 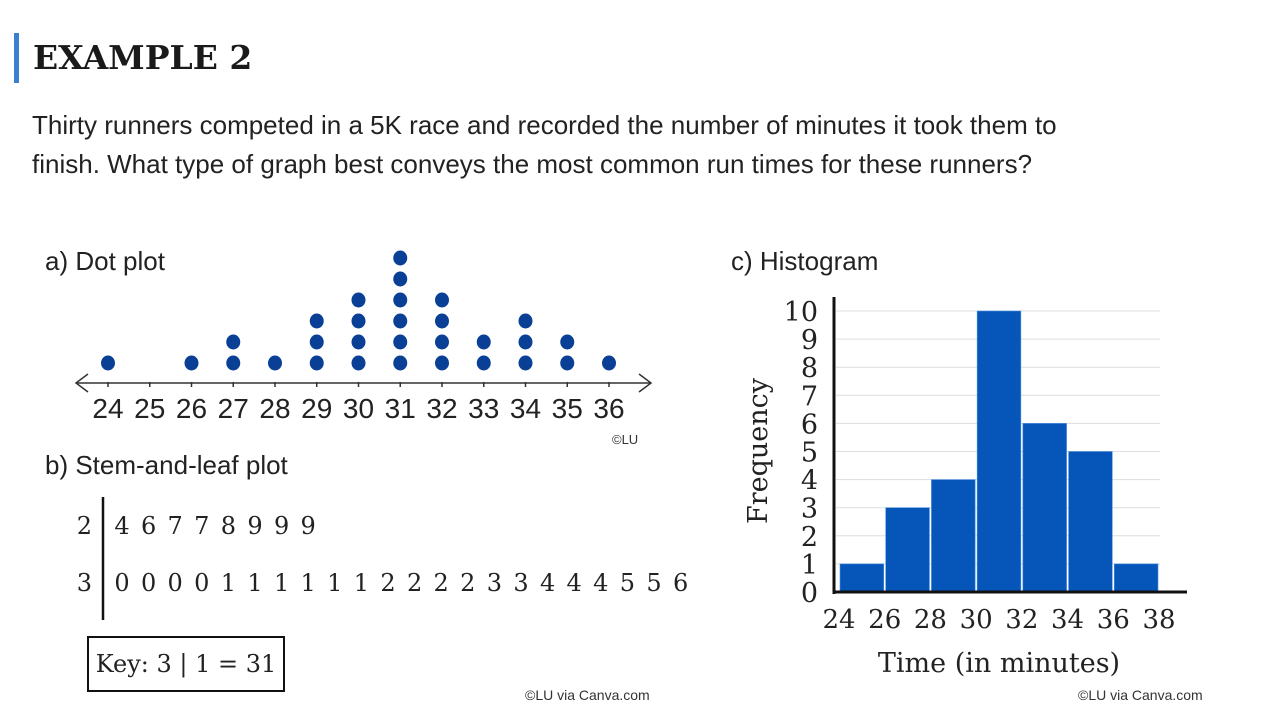 What do you see at coordinates (400, 408) in the screenshot?
I see `dot-plot-tick-label: 31` at bounding box center [400, 408].